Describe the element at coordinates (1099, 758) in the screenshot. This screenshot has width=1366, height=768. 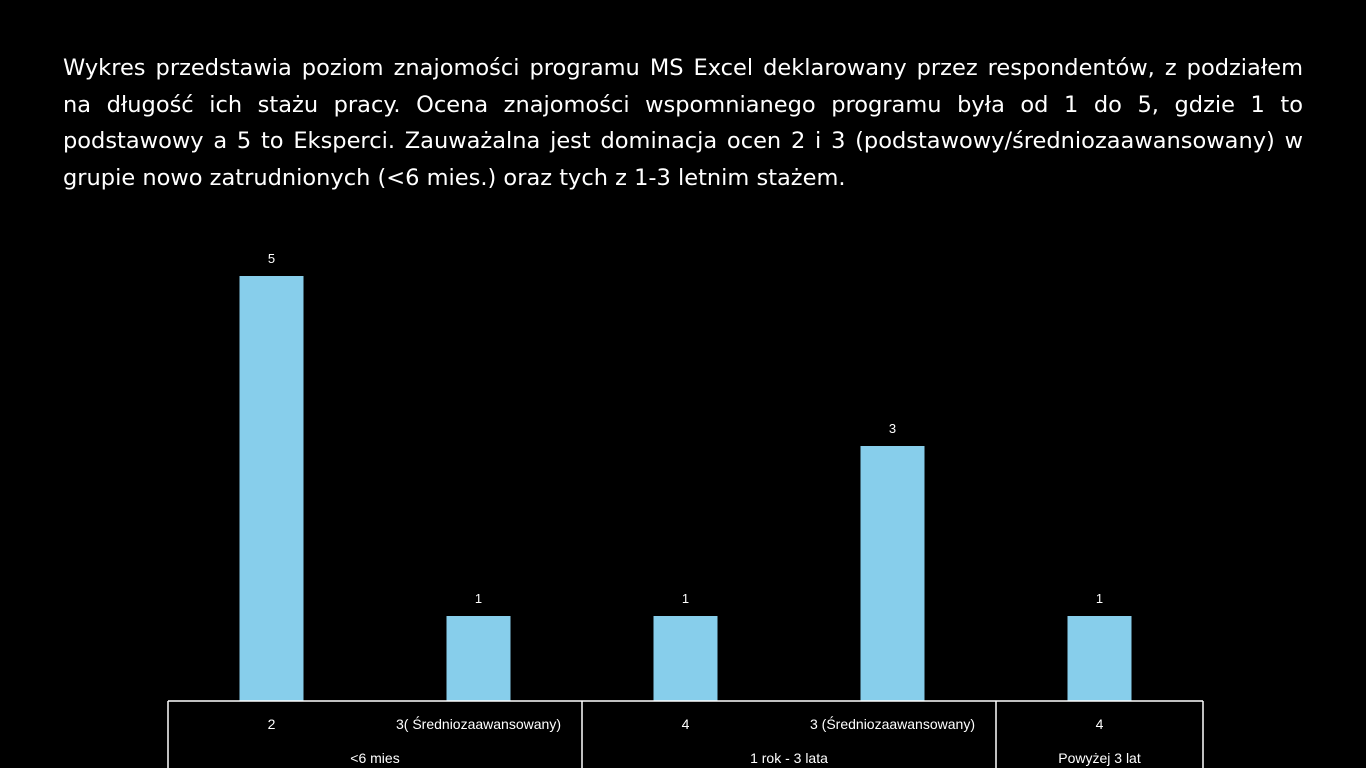
I see `group-label-3: Powyżej 3 lat` at that location.